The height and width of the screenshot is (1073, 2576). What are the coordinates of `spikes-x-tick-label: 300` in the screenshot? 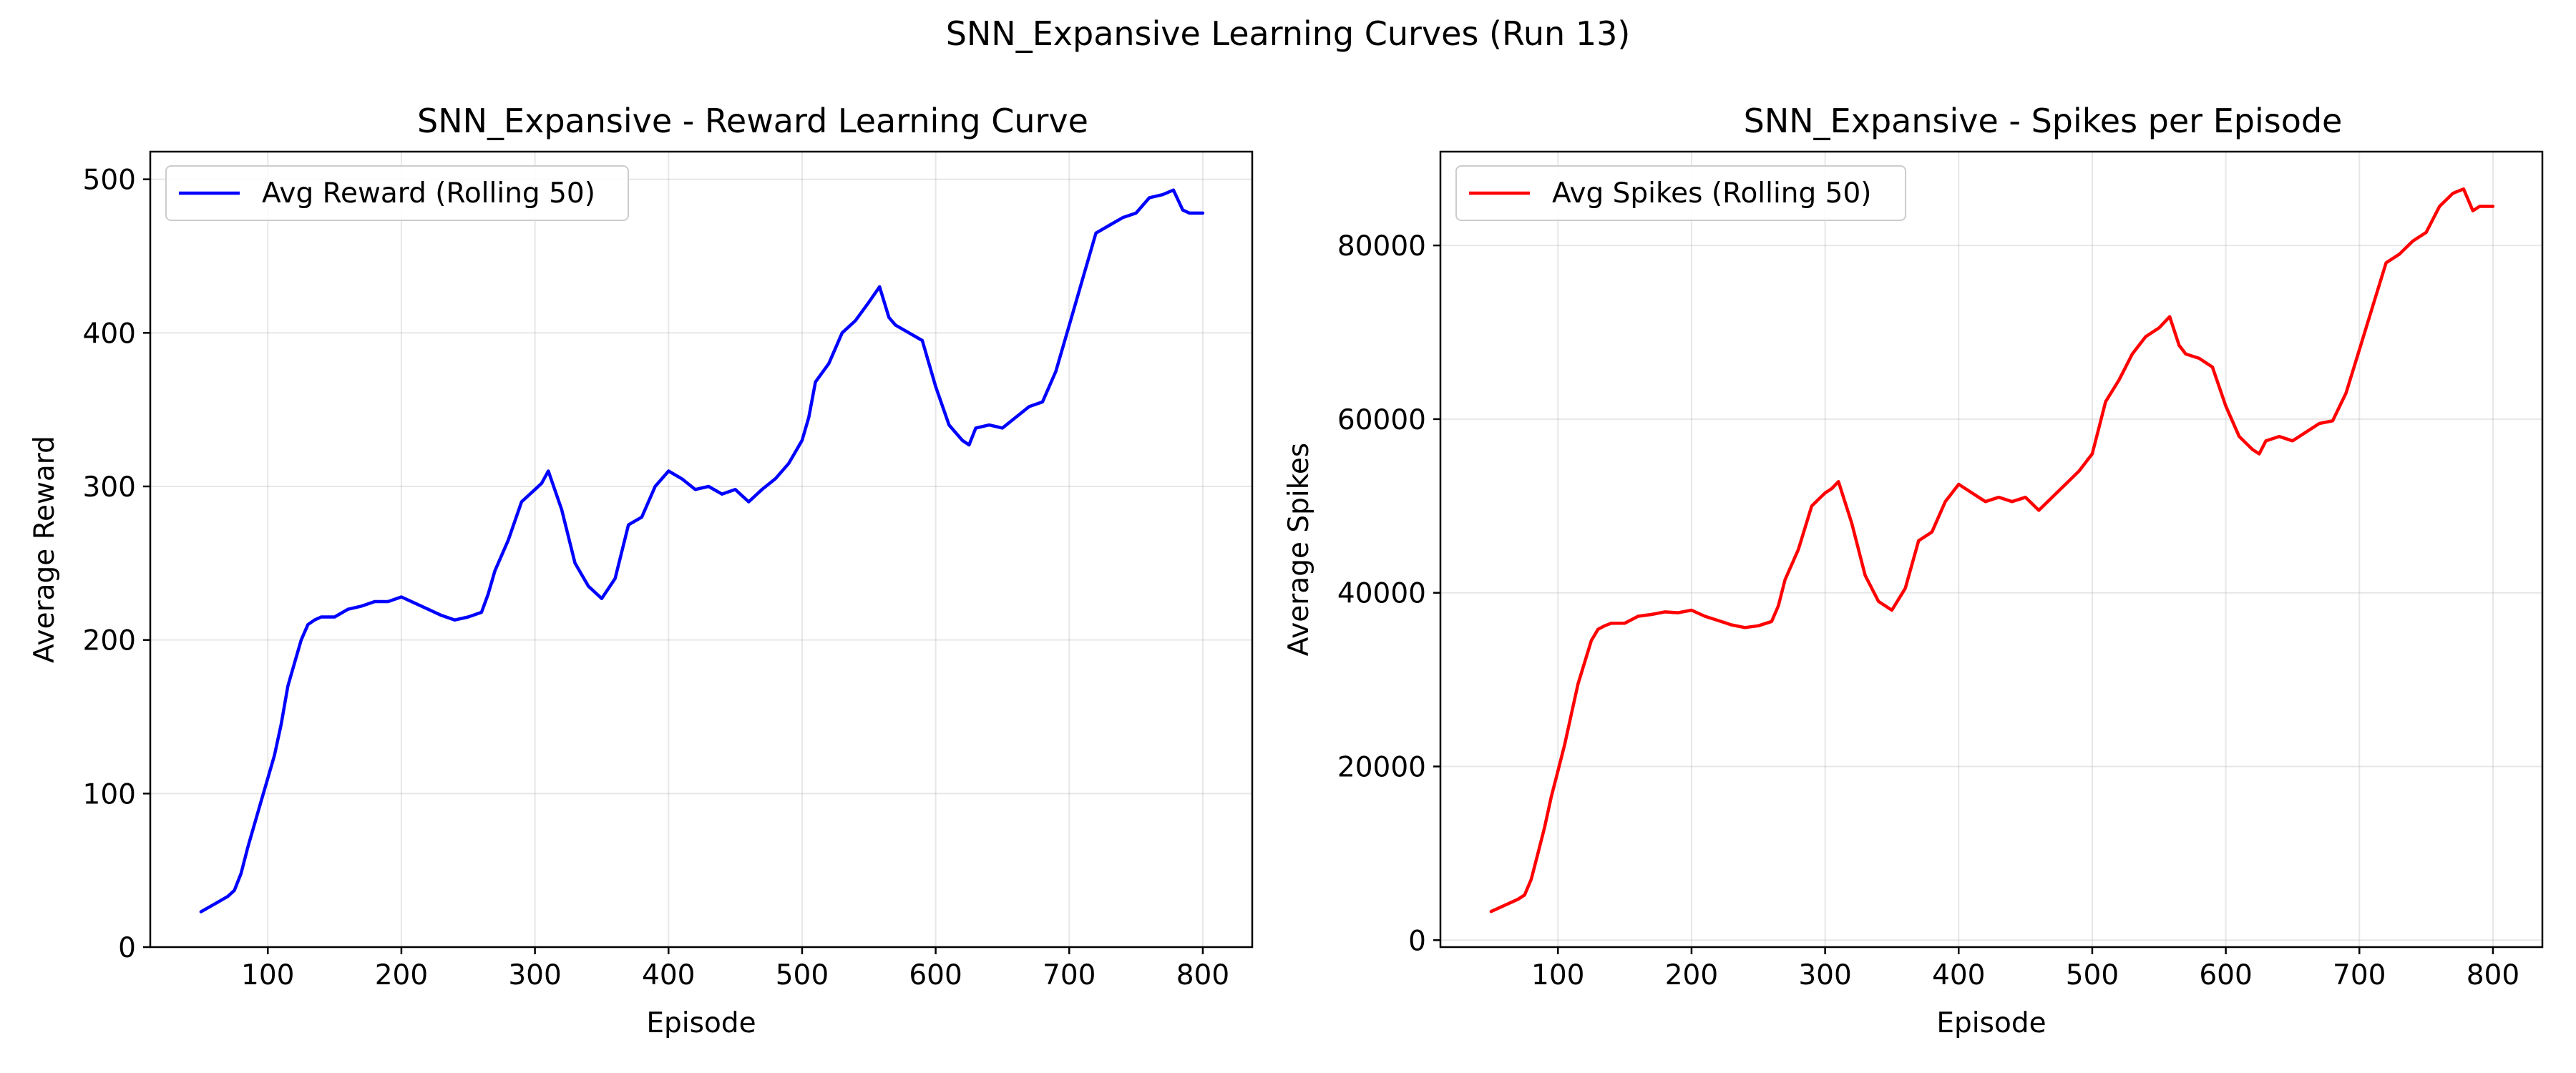 It's located at (1824, 975).